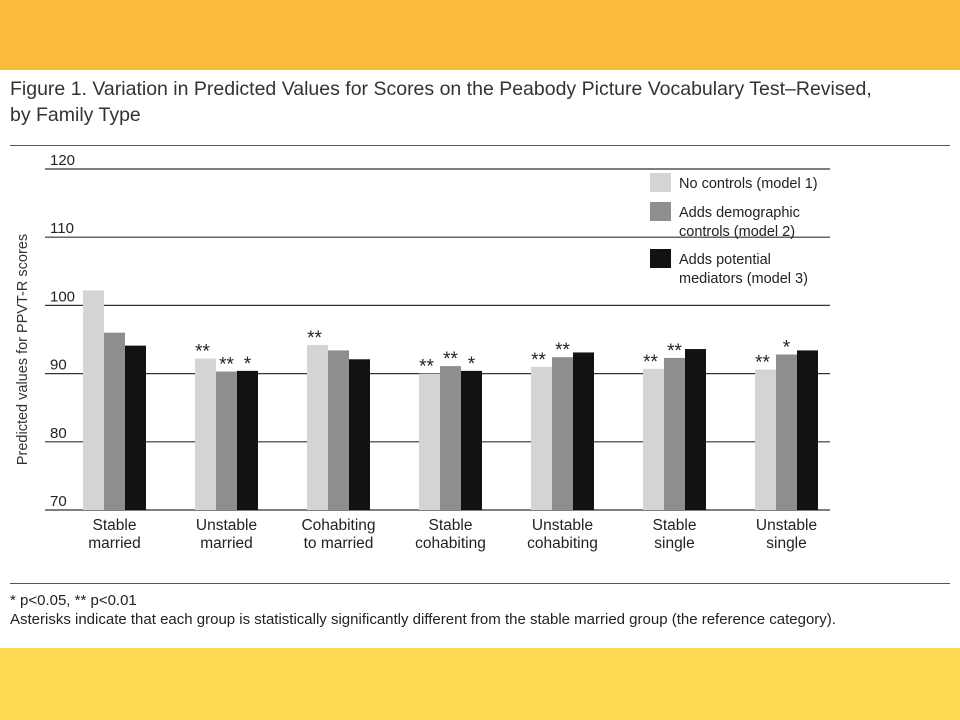 The width and height of the screenshot is (960, 720). What do you see at coordinates (58, 501) in the screenshot?
I see `y-tick-label: 70` at bounding box center [58, 501].